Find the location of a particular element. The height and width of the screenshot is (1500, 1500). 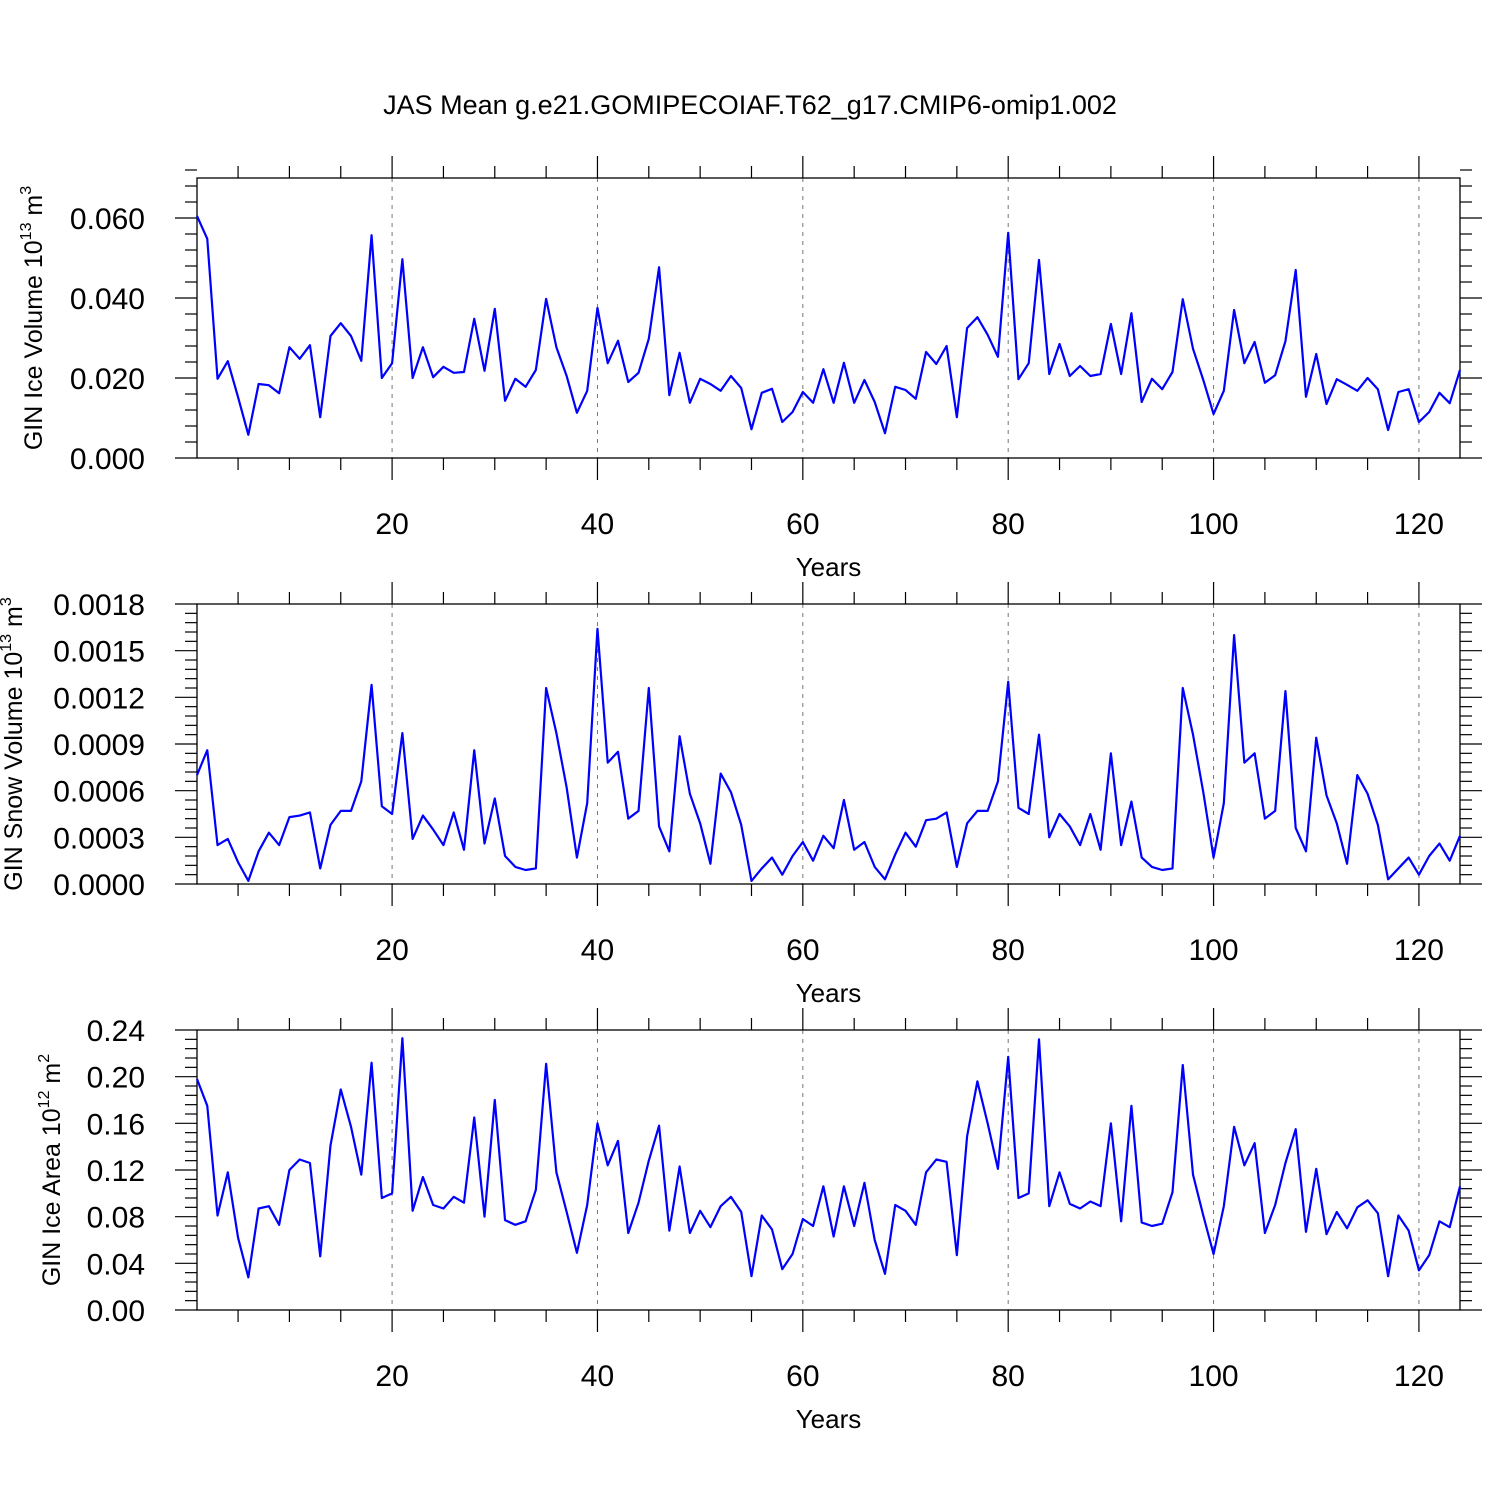

y-tick-label: 0.16 is located at coordinates (116, 1124).